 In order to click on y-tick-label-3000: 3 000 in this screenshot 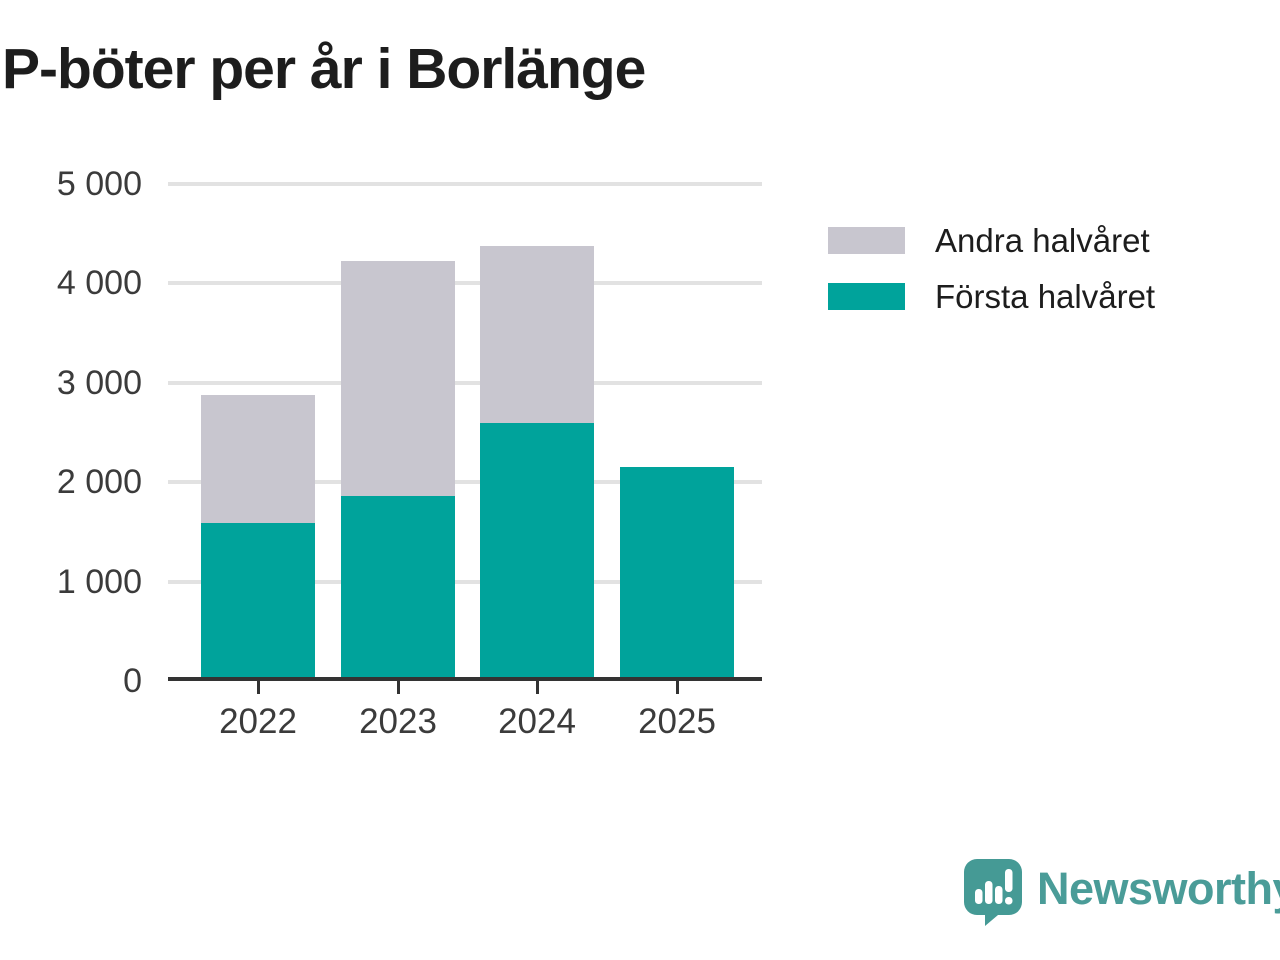, I will do `click(99, 382)`.